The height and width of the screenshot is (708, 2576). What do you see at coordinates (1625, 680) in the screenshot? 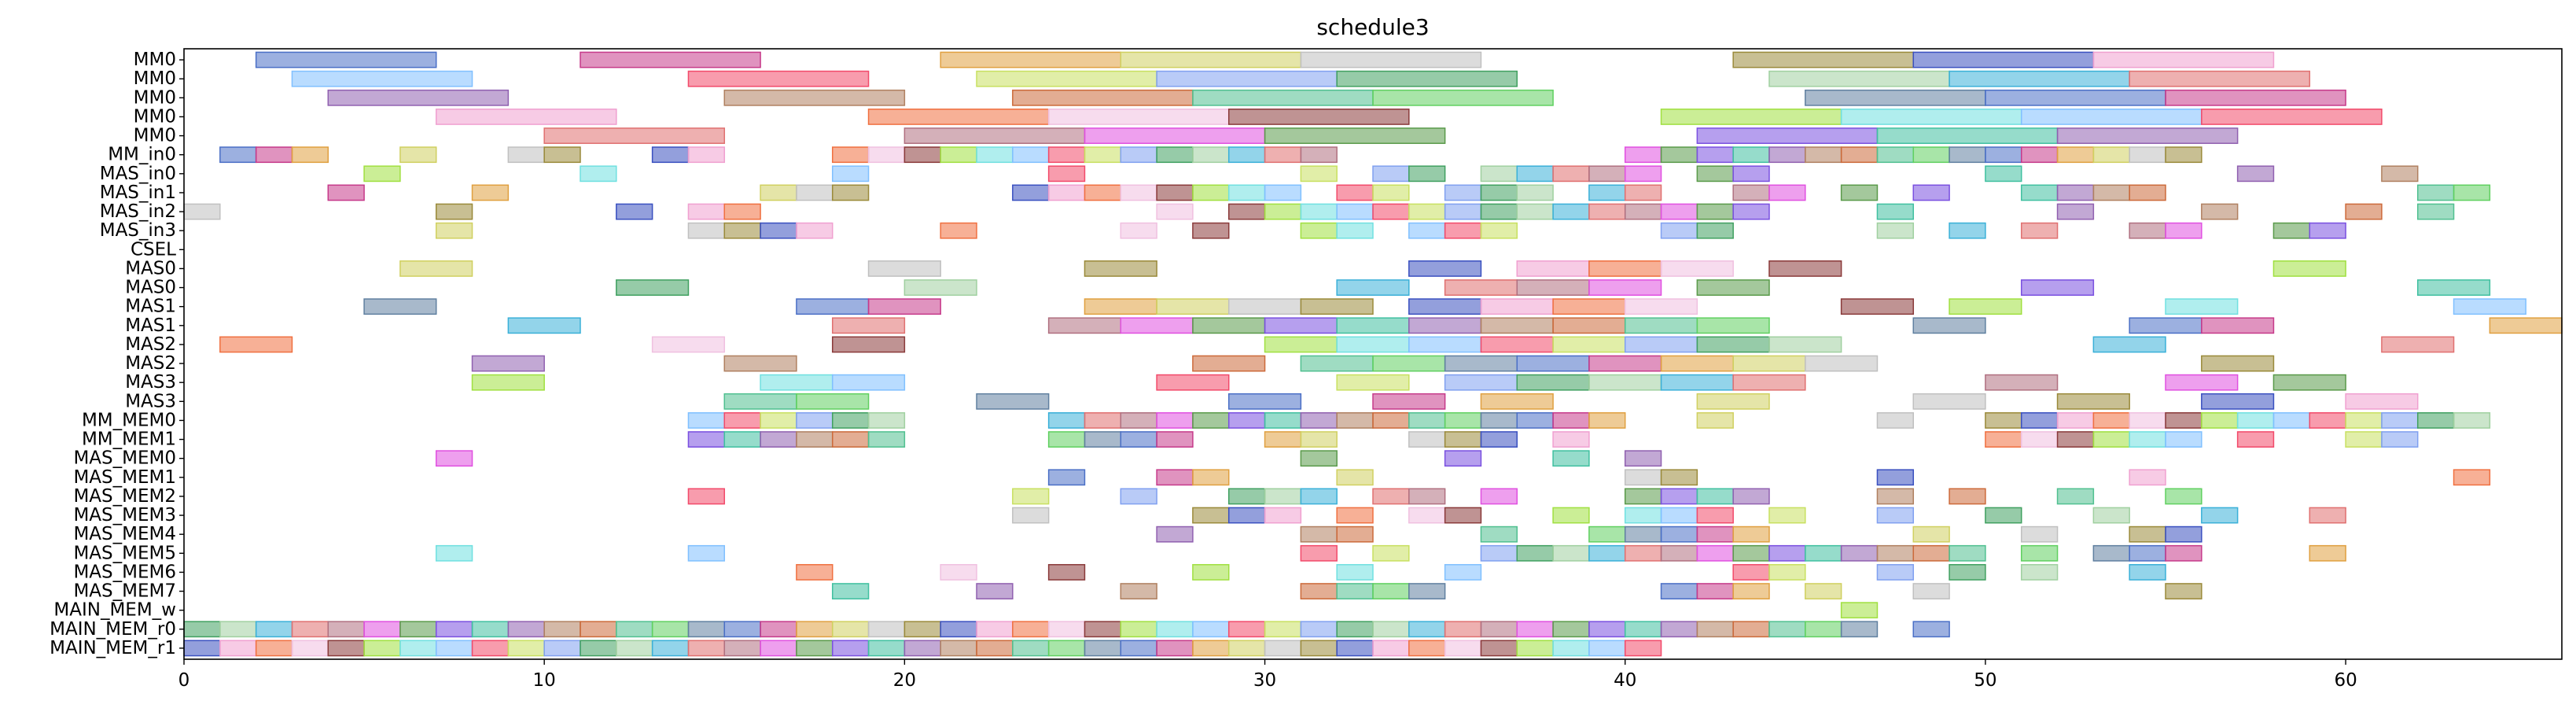
I see `x-tick-label: 40` at bounding box center [1625, 680].